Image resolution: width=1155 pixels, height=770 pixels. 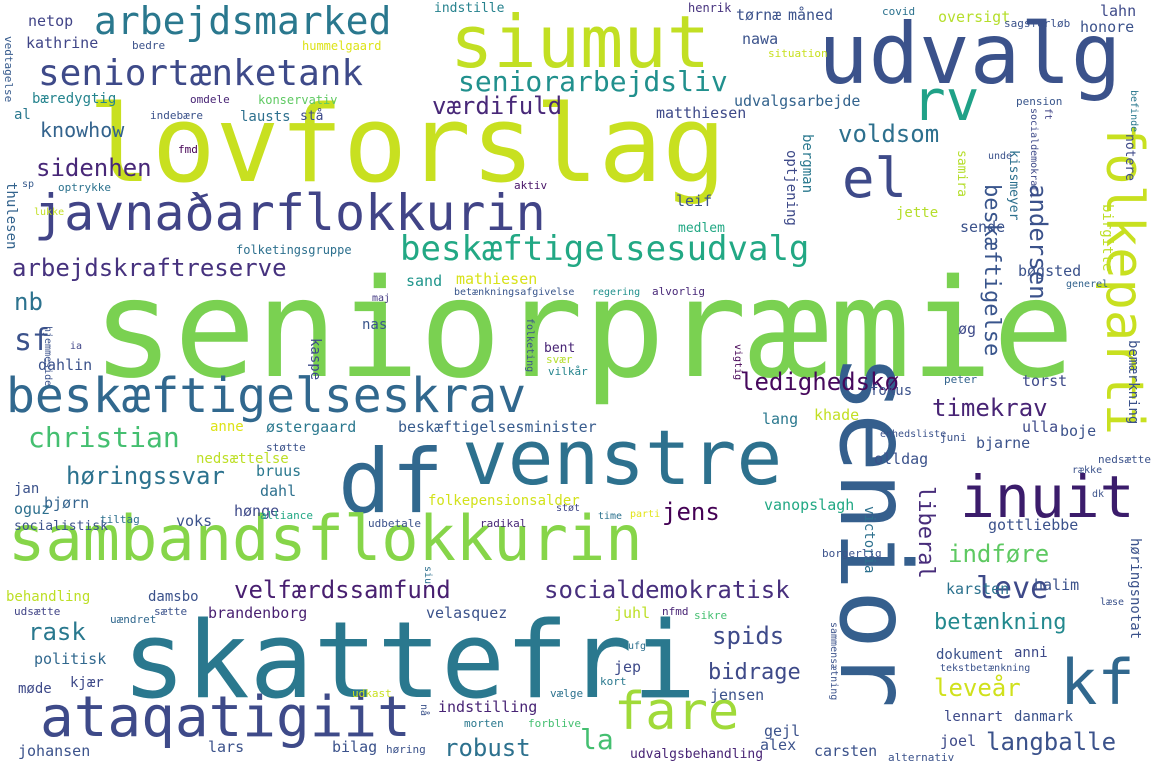 I want to click on word-ia: ia, so click(x=76, y=346).